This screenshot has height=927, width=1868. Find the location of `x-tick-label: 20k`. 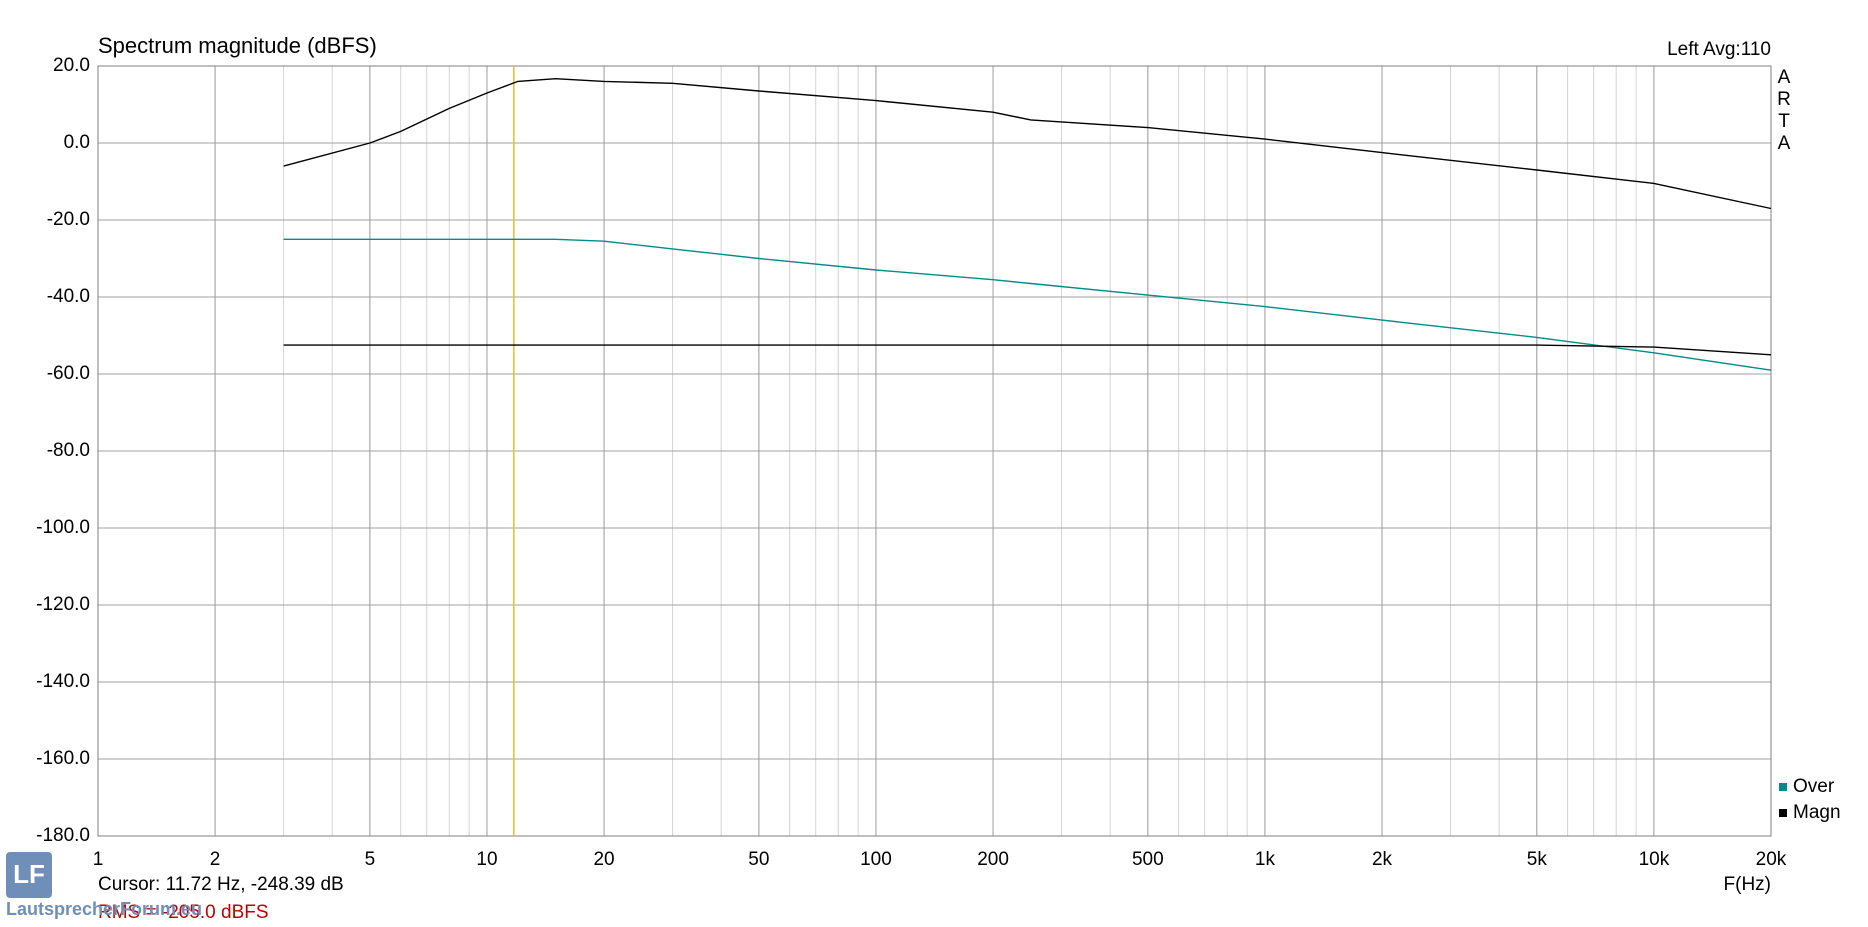

x-tick-label: 20k is located at coordinates (1771, 859).